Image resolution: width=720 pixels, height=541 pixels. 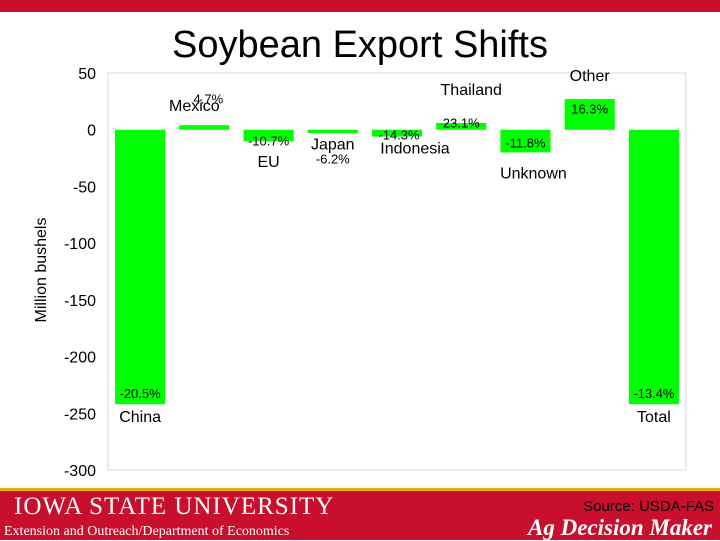 I want to click on y-tick-label: -200, so click(x=80, y=358).